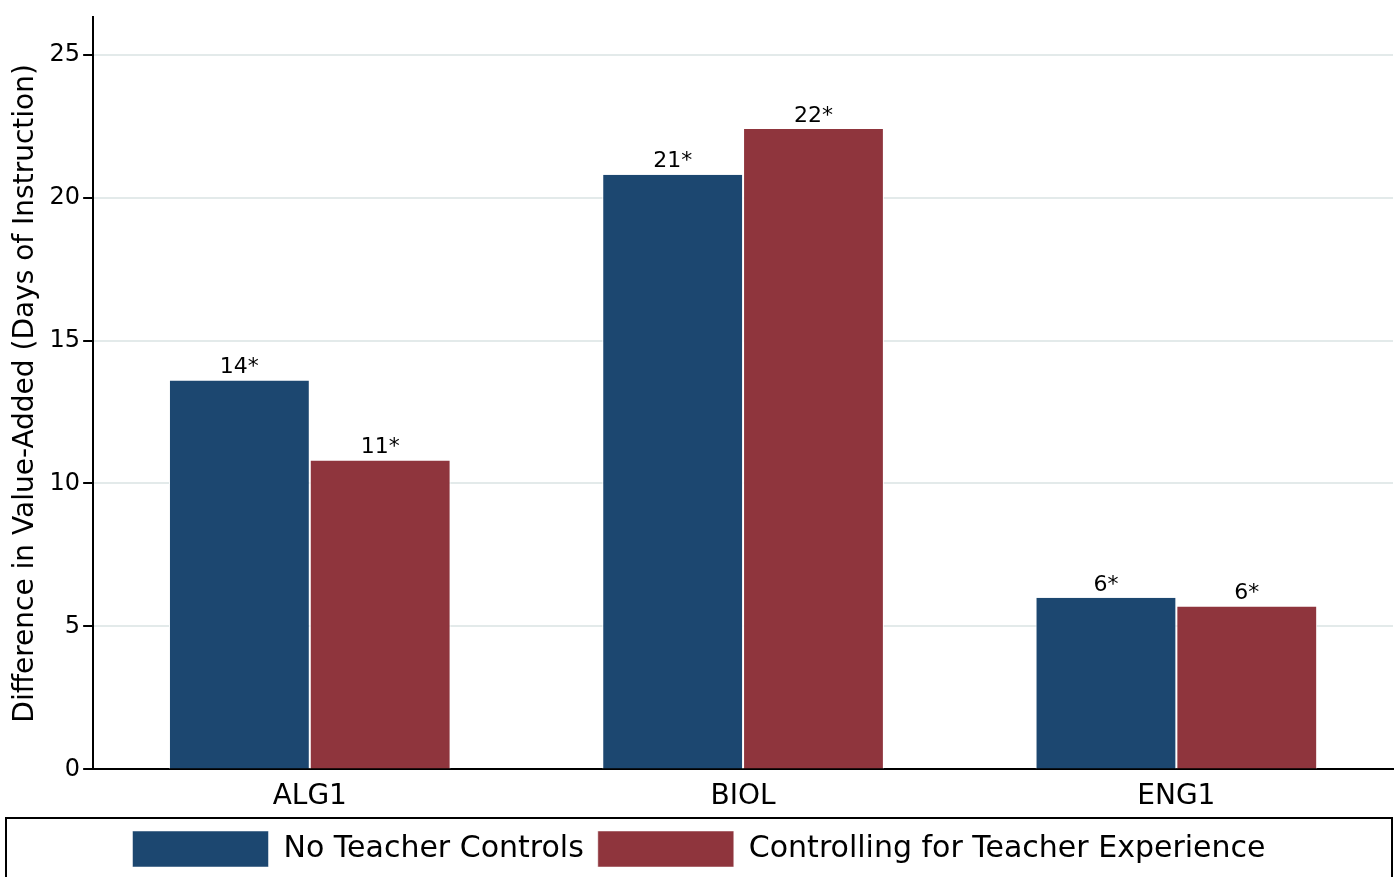 Image resolution: width=1395 pixels, height=877 pixels. I want to click on legend-label: No Teacher Controls, so click(433, 846).